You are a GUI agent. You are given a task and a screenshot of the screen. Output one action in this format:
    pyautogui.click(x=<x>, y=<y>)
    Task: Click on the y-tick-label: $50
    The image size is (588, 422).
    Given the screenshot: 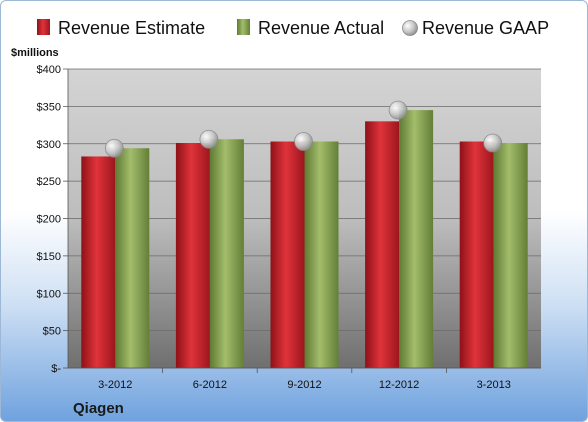 What is the action you would take?
    pyautogui.click(x=52, y=332)
    